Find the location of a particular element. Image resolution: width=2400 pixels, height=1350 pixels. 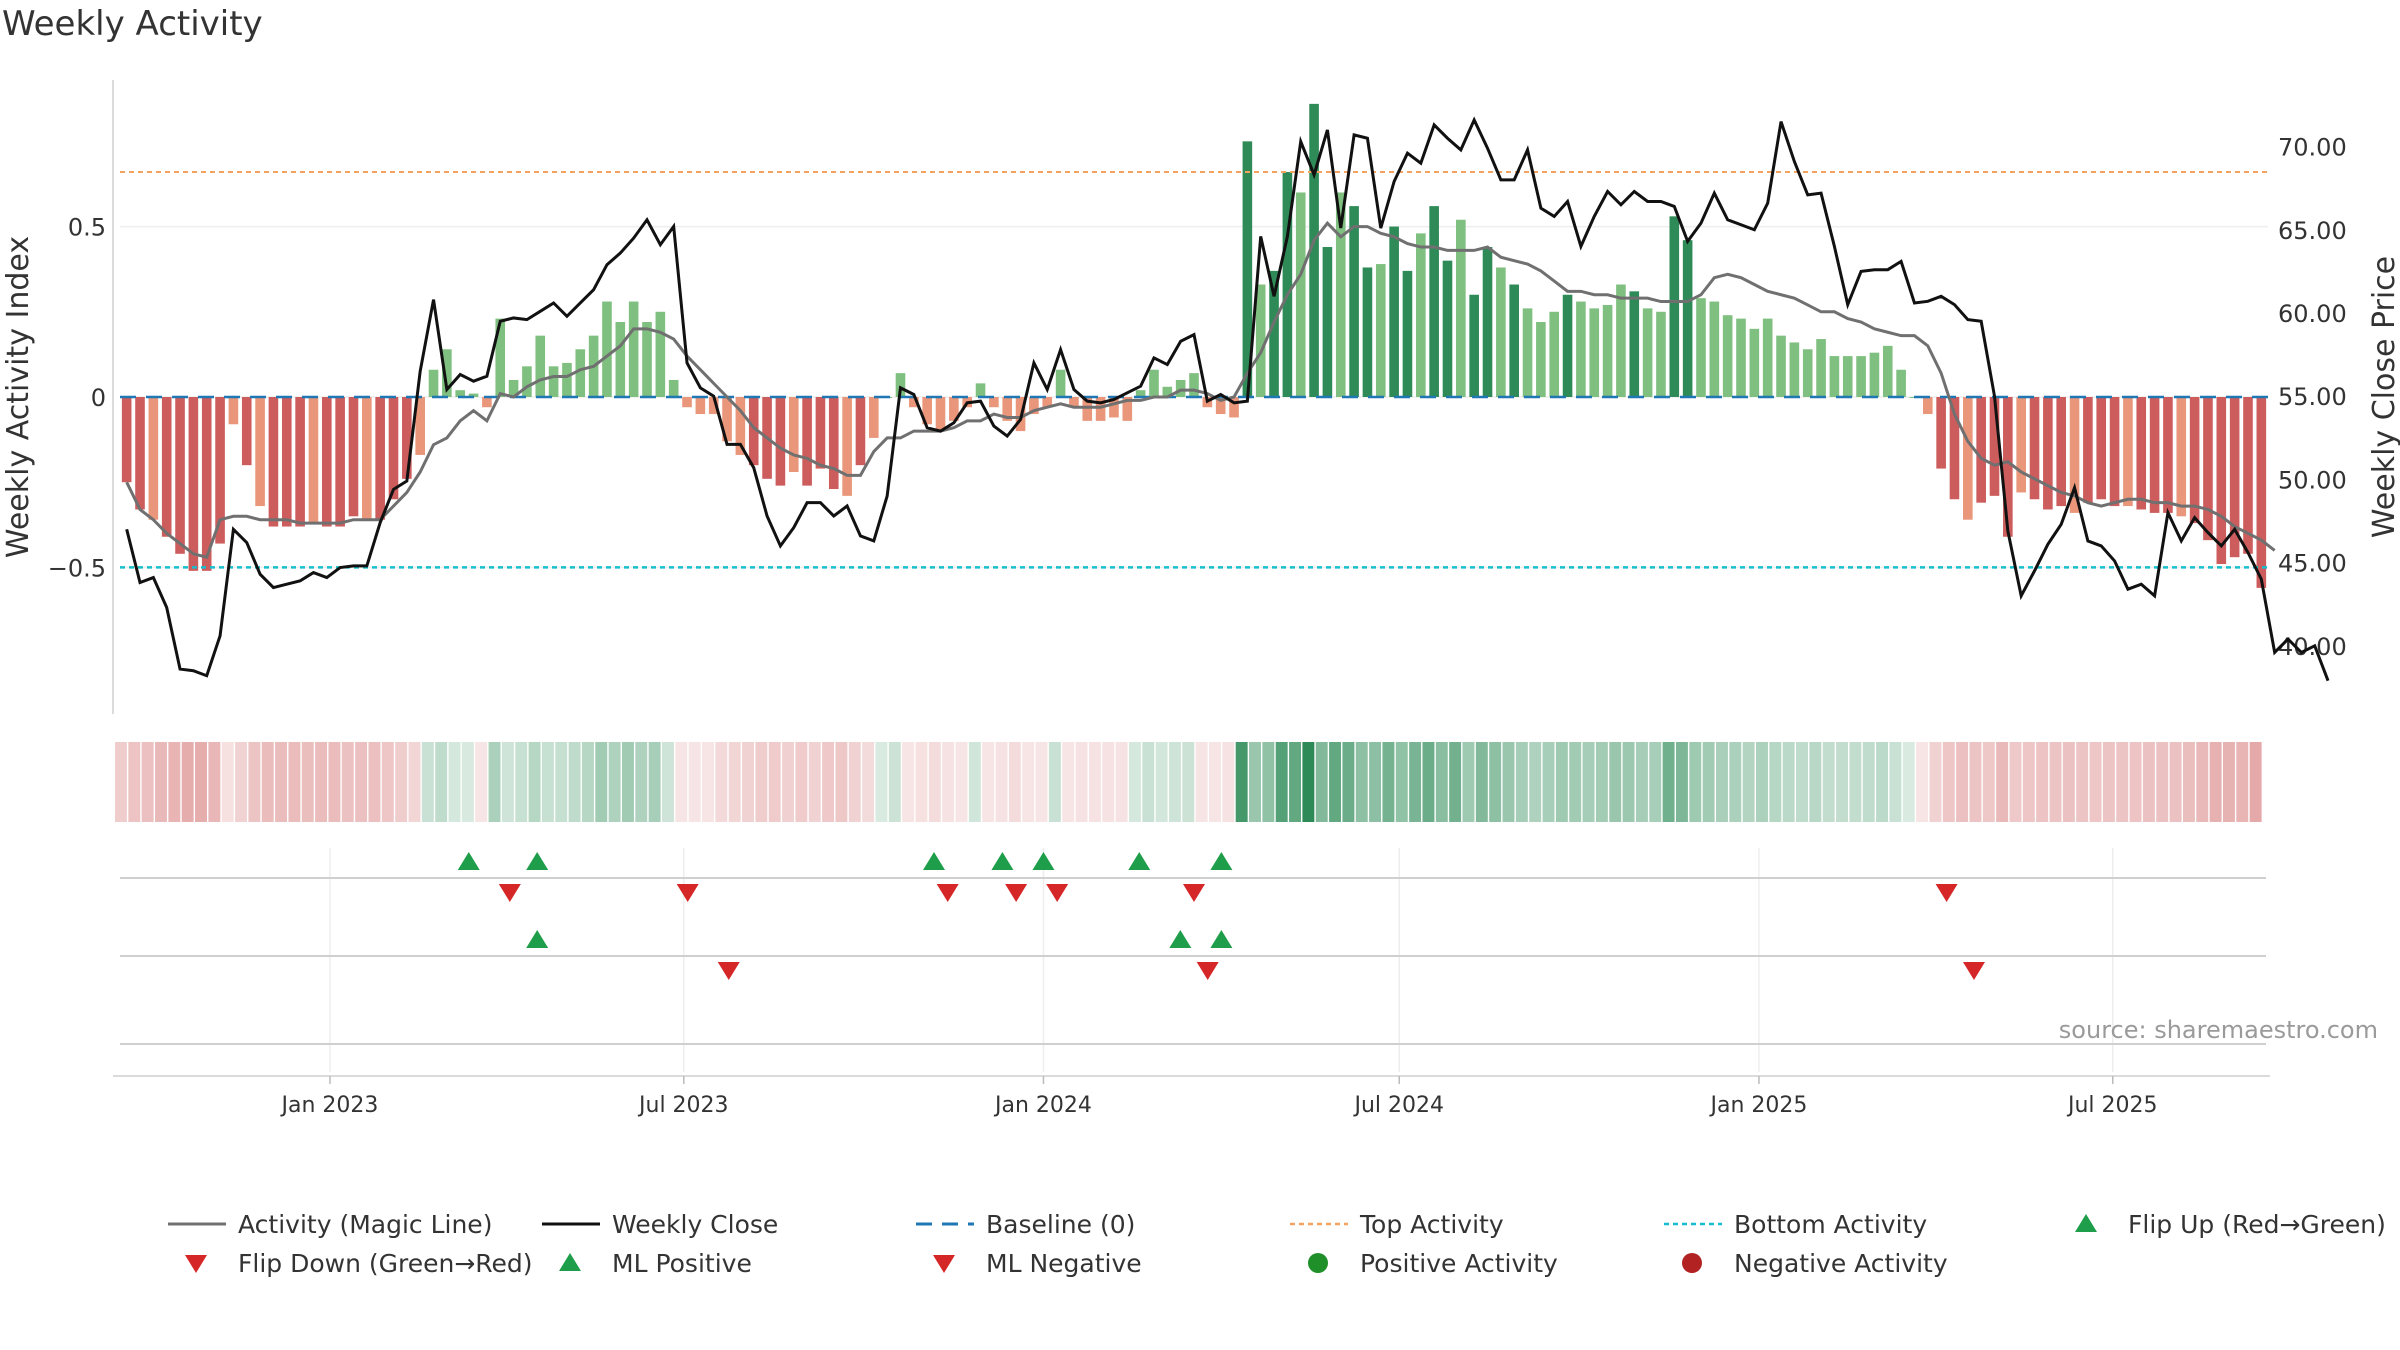

legend-item: Flip Up (Red→Green) is located at coordinates (2230, 1224).